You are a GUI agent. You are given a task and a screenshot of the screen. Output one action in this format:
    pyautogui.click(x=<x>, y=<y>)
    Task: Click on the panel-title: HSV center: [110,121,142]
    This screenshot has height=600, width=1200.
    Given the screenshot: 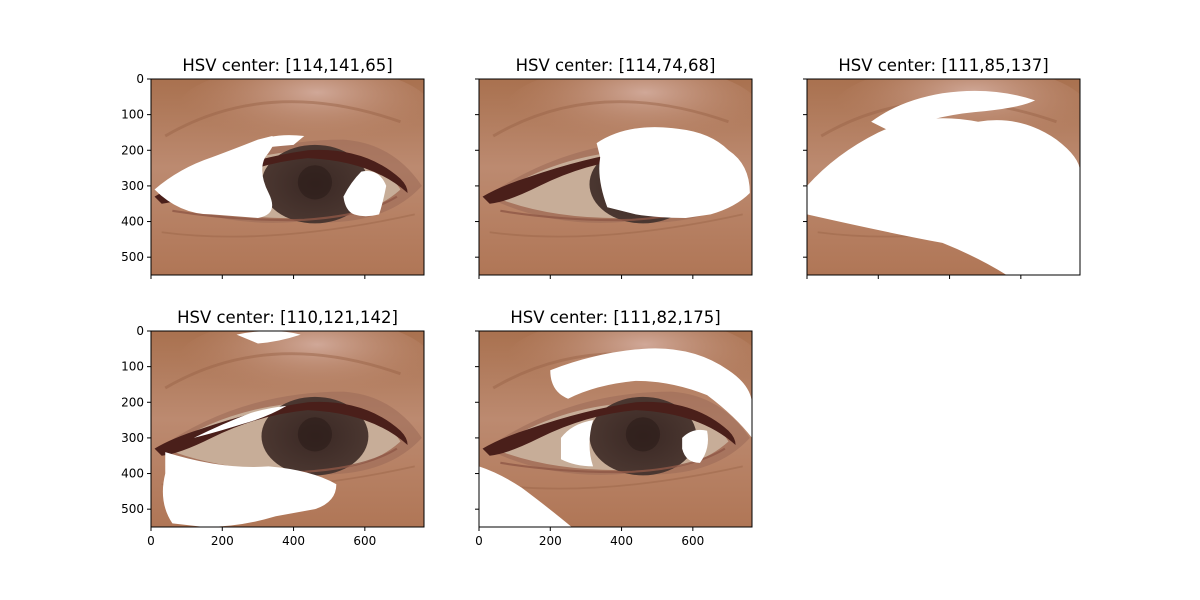 What is the action you would take?
    pyautogui.click(x=287, y=317)
    